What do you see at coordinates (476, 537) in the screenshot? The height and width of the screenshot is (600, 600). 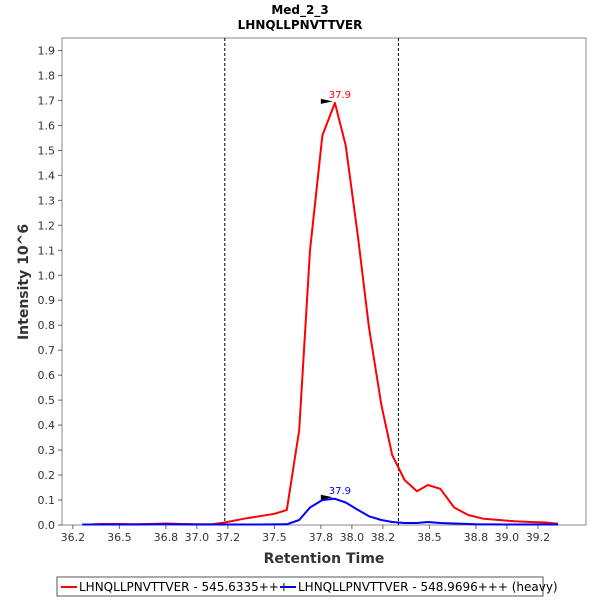 I see `x-tick-label: 38.8` at bounding box center [476, 537].